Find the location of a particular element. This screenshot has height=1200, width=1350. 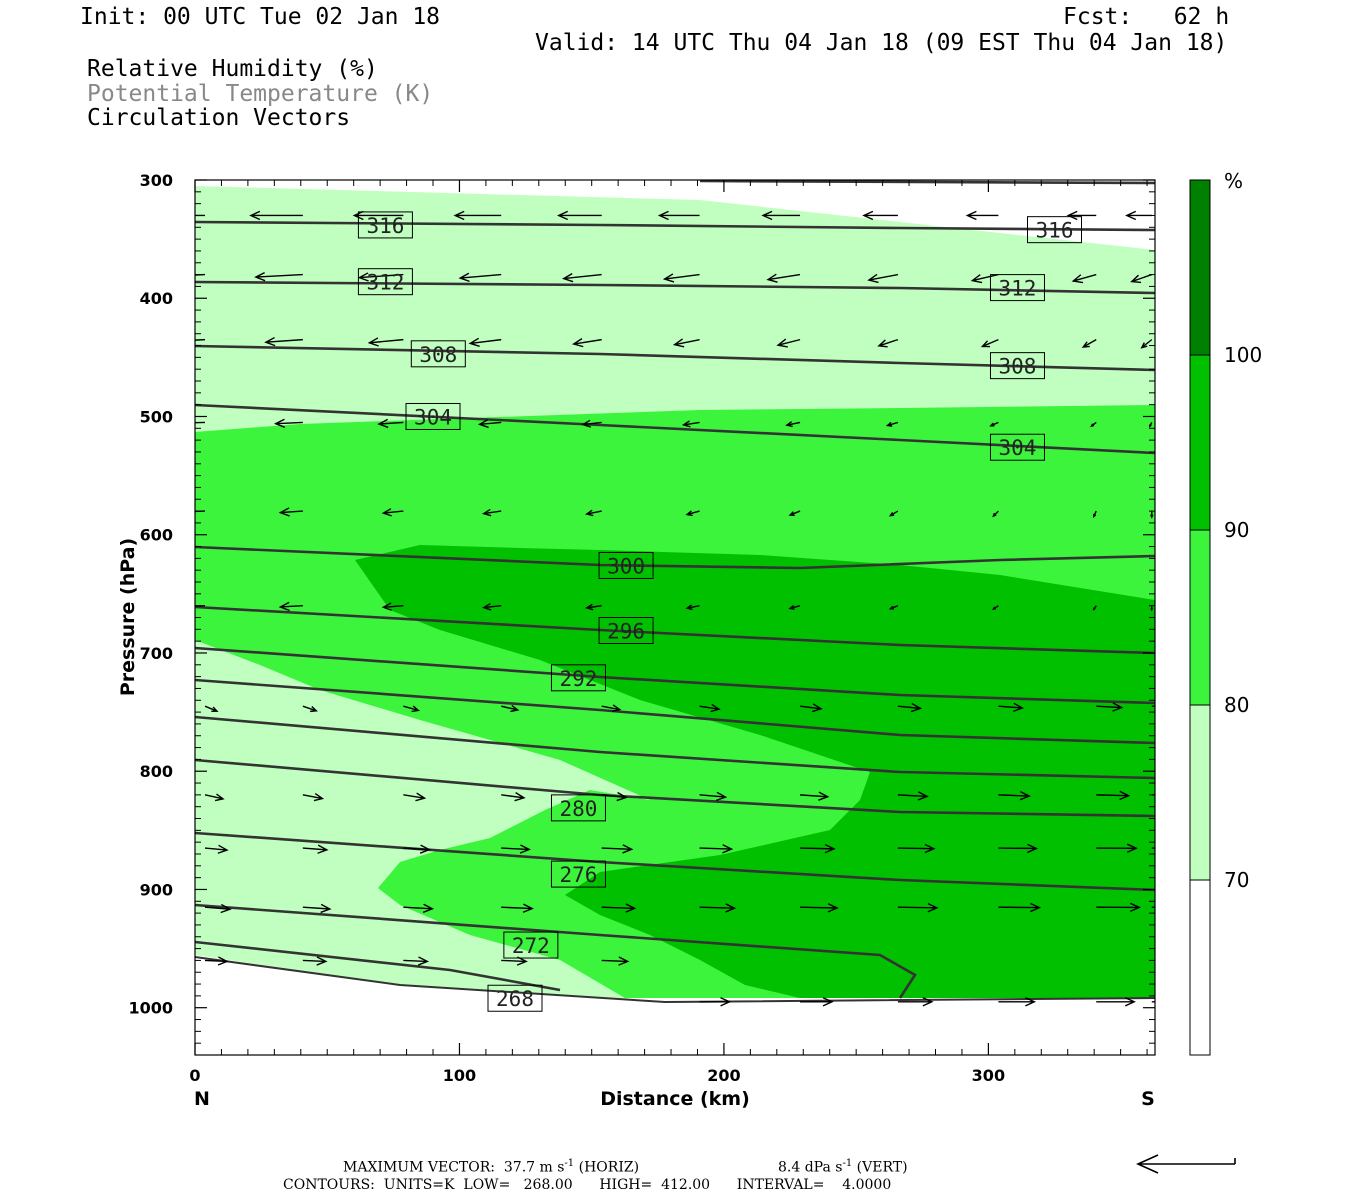

theta-label-text: 280 is located at coordinates (579, 809).